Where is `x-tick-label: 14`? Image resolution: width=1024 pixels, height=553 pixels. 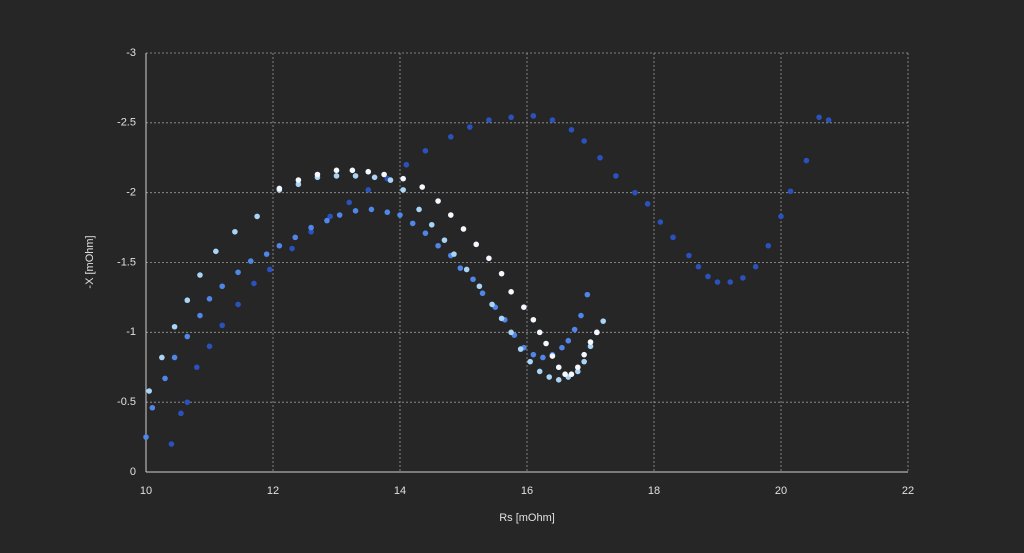 x-tick-label: 14 is located at coordinates (400, 491).